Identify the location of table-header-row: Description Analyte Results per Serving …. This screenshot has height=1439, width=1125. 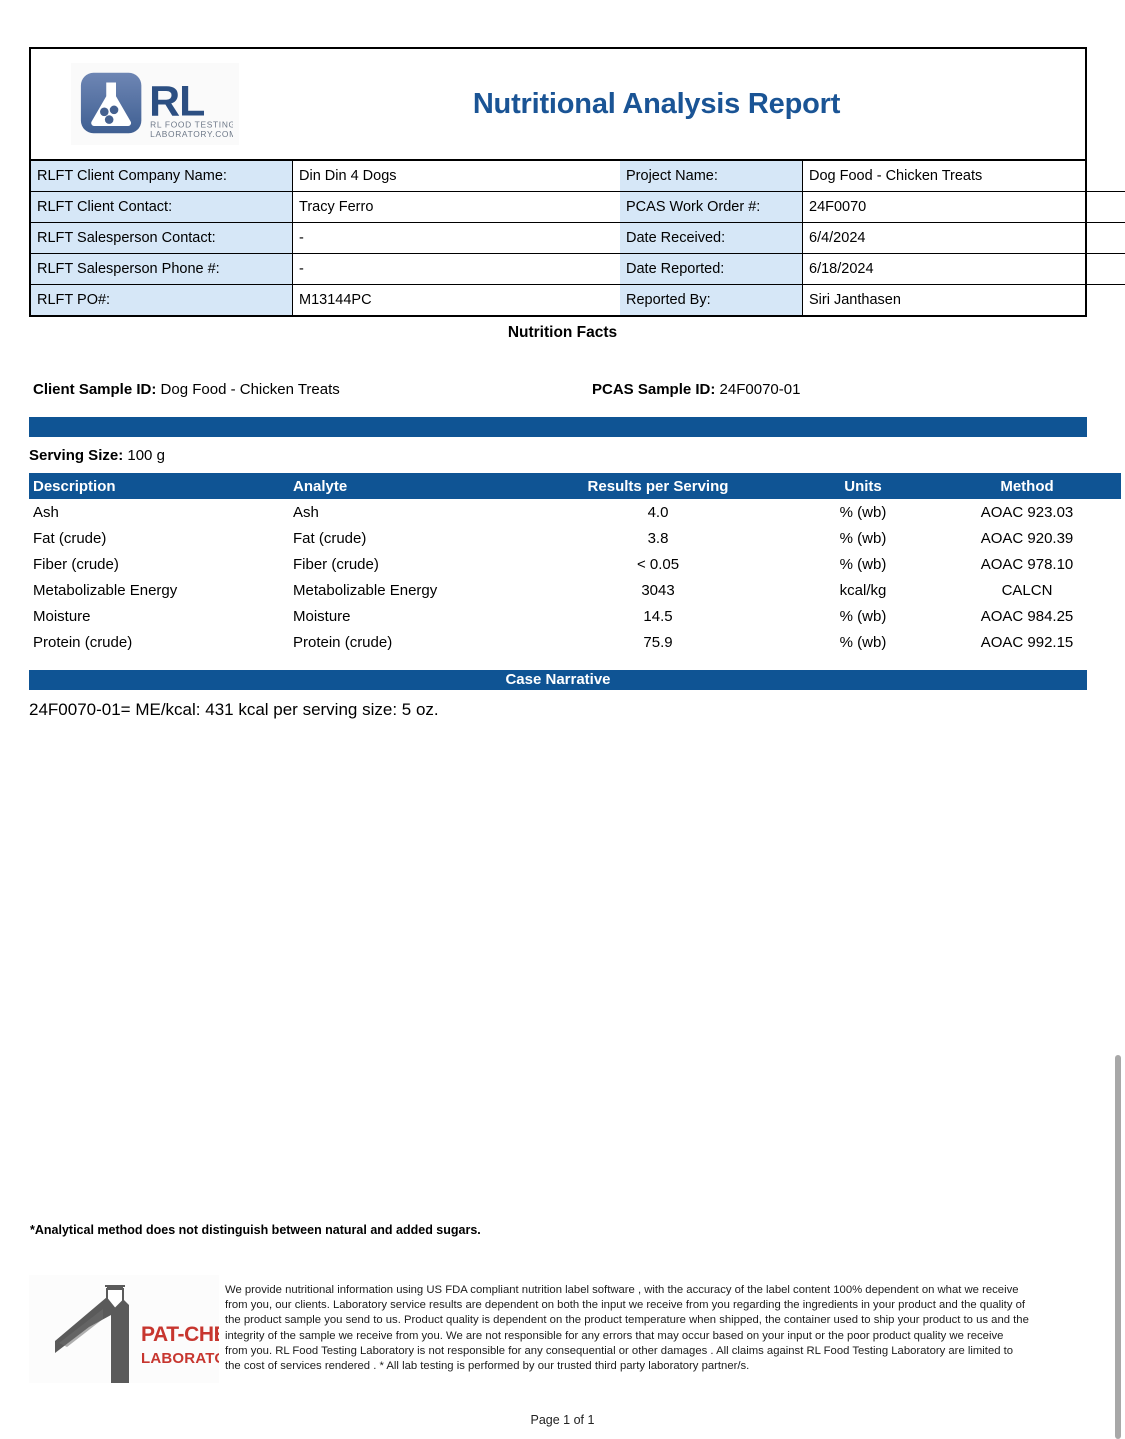
(575, 486).